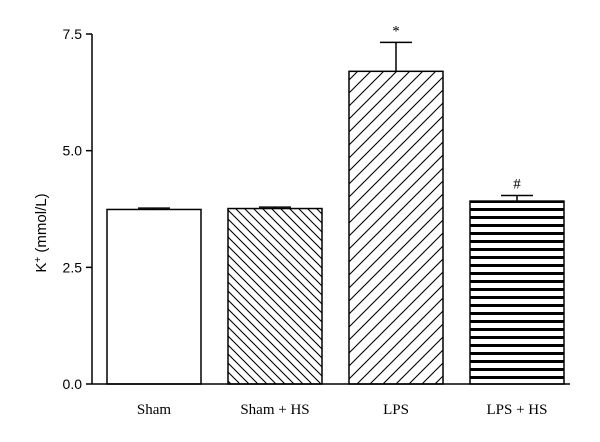 The width and height of the screenshot is (600, 442). I want to click on y-axis-title: K+ (mmol/L), so click(42, 232).